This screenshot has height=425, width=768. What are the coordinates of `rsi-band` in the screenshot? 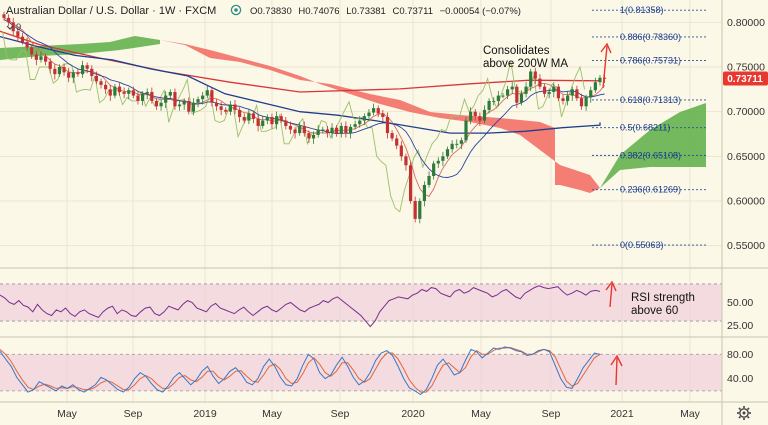 It's located at (361, 302).